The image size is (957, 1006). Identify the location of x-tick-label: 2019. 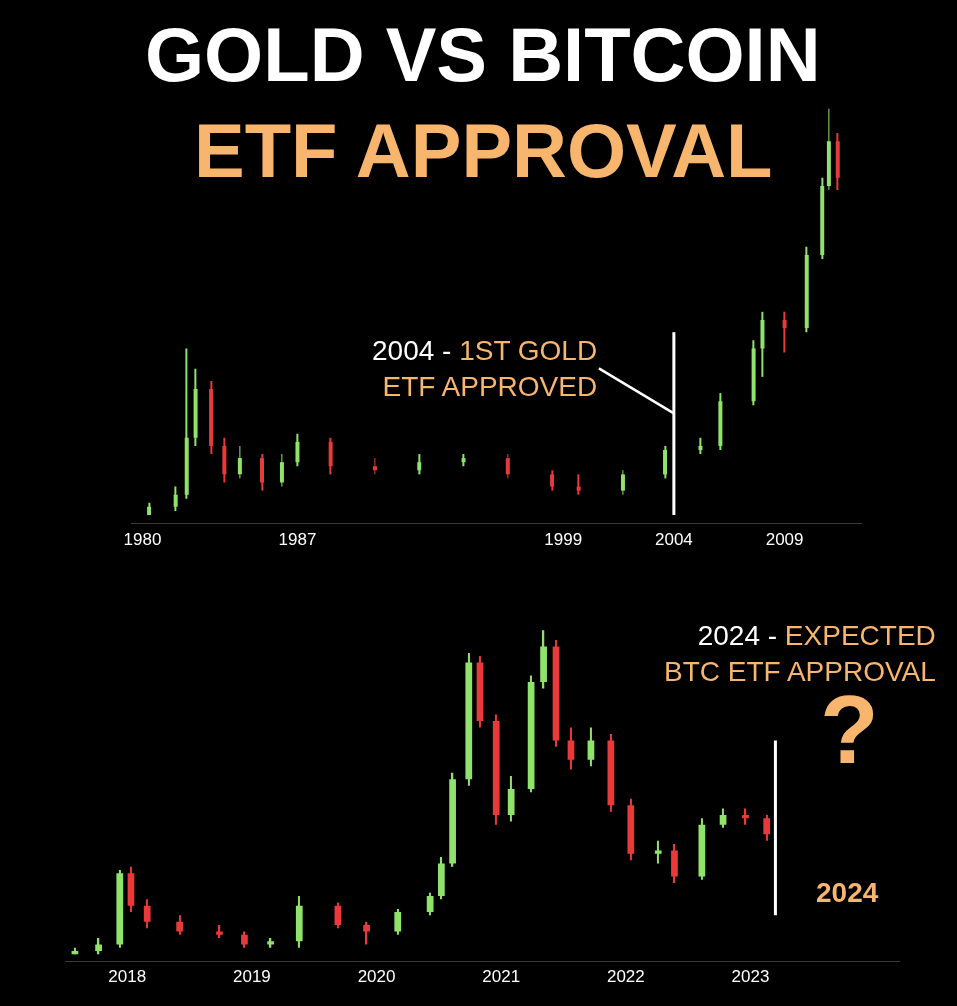
(252, 977).